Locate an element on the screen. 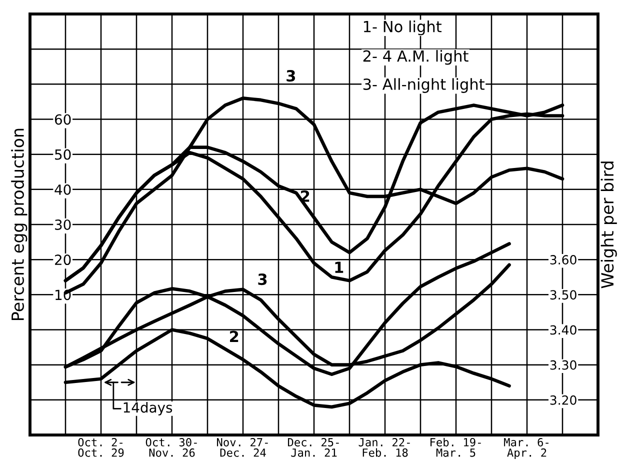 The image size is (631, 465). y2-tick-label: 3.30 is located at coordinates (563, 365).